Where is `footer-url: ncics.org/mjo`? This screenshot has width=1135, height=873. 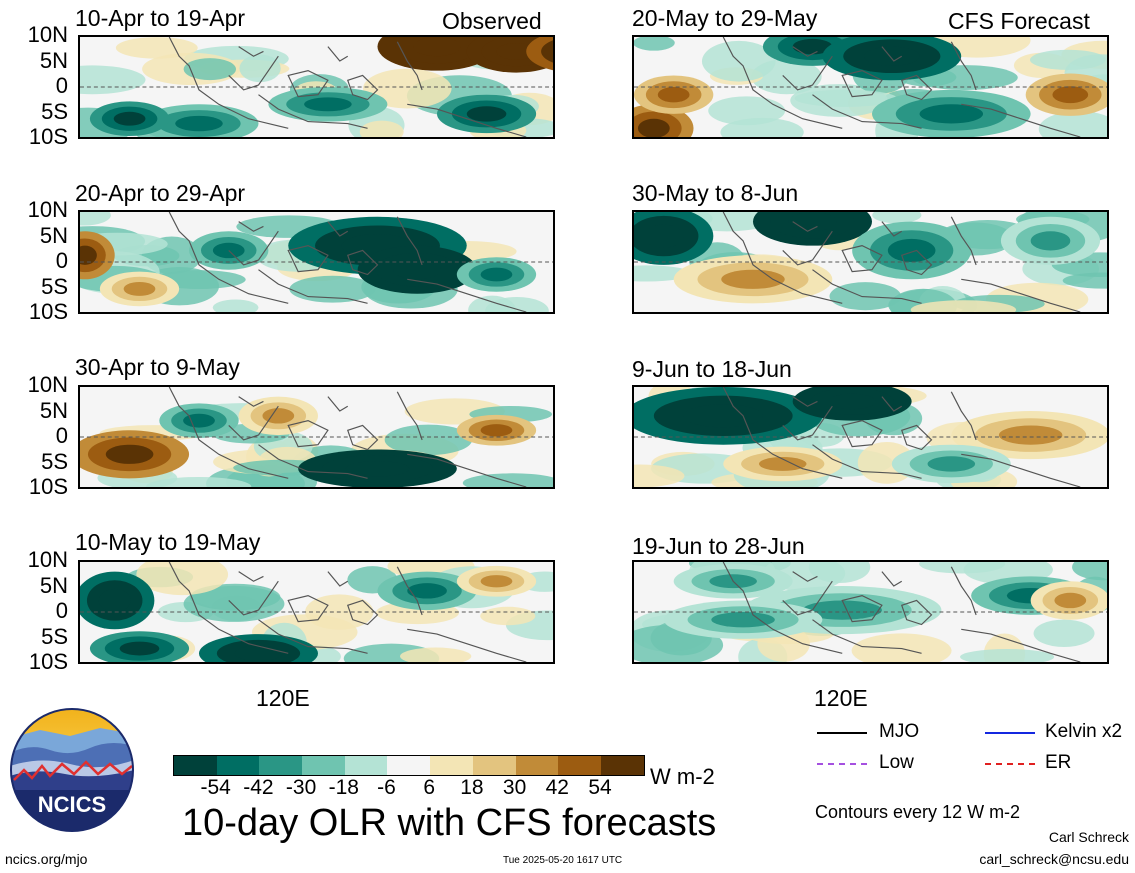 footer-url: ncics.org/mjo is located at coordinates (46, 859).